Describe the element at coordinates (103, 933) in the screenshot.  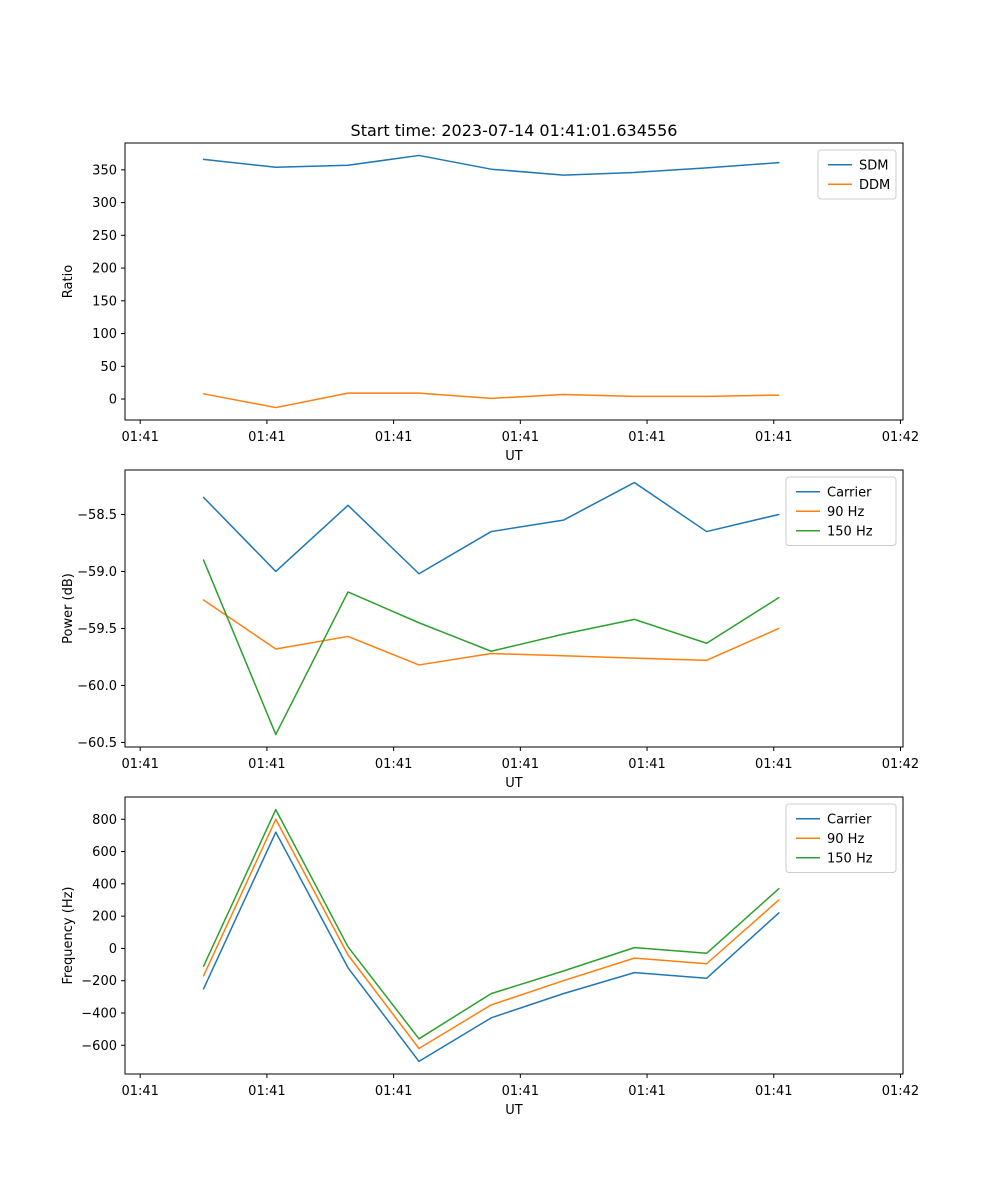
I see `y-axis-ticks: −600 −400 −200 0 200 400 600 800` at that location.